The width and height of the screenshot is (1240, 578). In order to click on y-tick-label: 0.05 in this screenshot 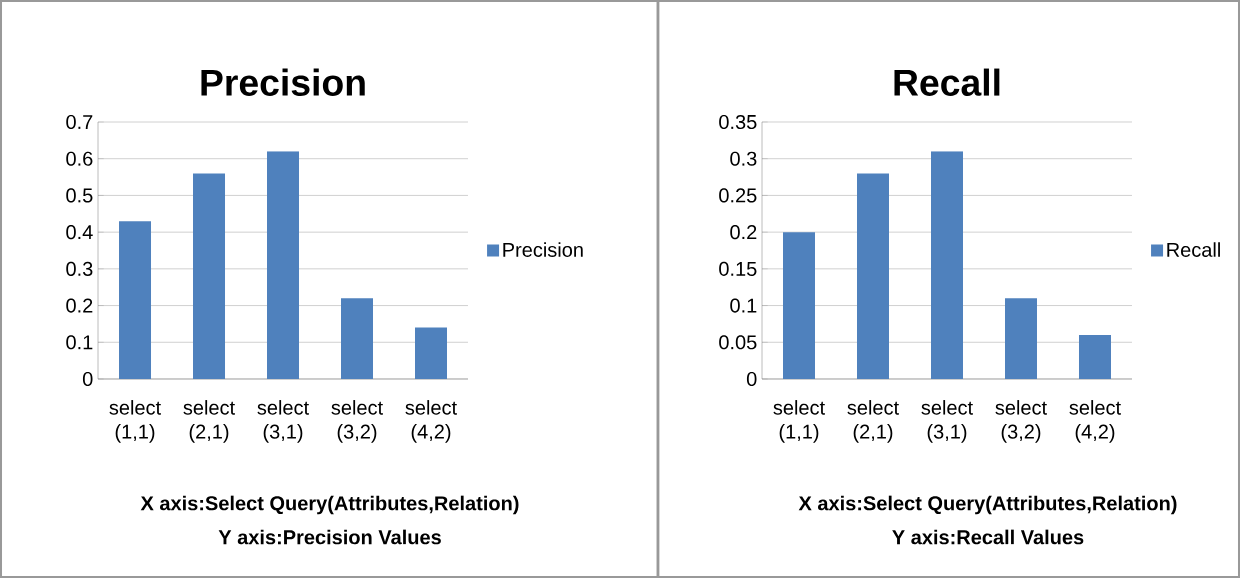, I will do `click(738, 342)`.